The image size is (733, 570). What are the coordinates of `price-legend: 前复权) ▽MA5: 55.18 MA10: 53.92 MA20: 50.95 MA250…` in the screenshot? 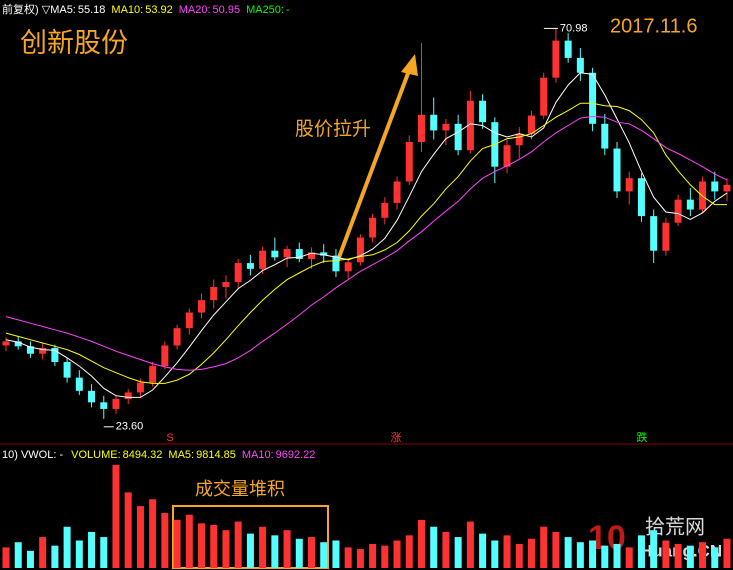 It's located at (146, 9).